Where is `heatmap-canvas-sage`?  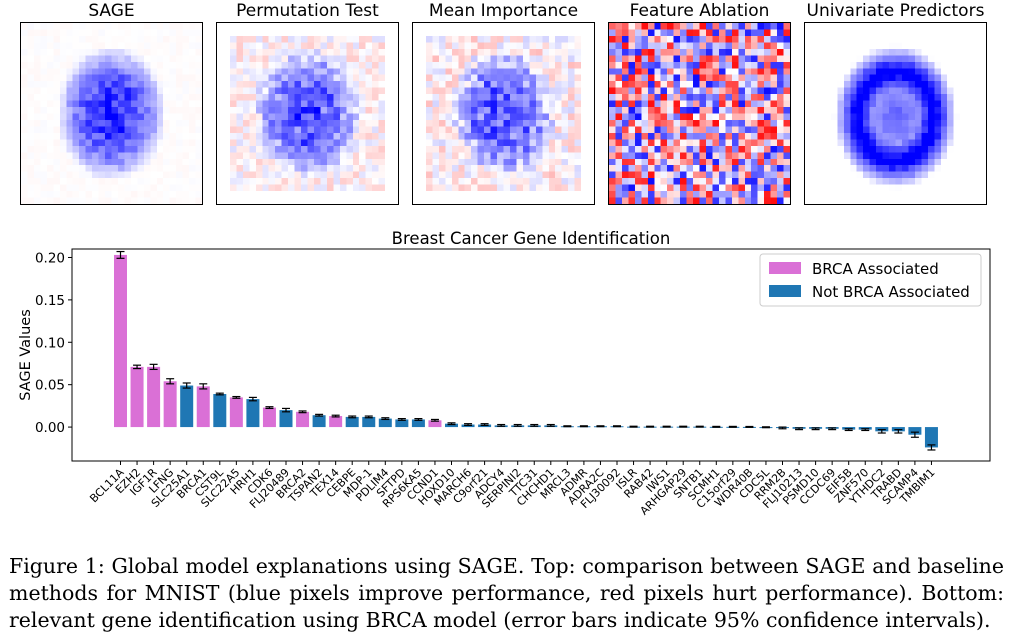 heatmap-canvas-sage is located at coordinates (111, 113).